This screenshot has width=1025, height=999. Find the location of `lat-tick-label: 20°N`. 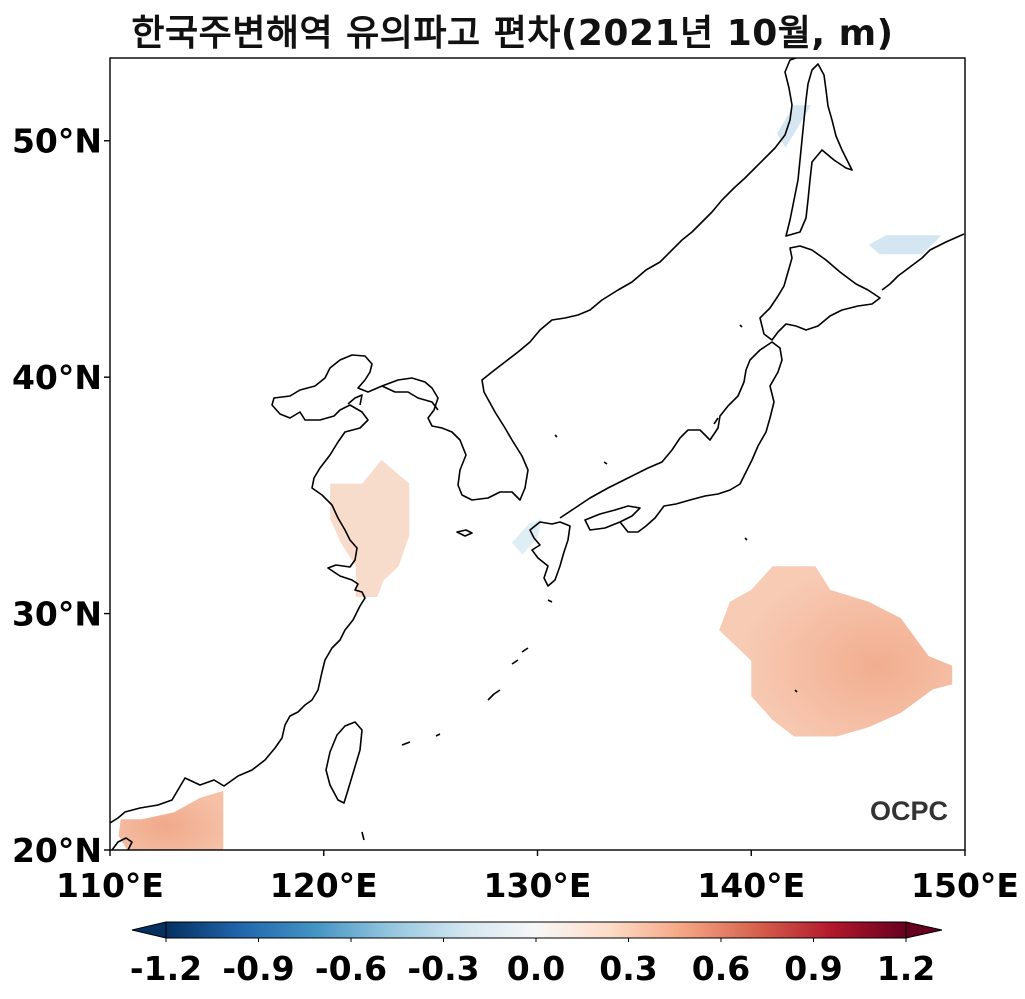

lat-tick-label: 20°N is located at coordinates (57, 850).